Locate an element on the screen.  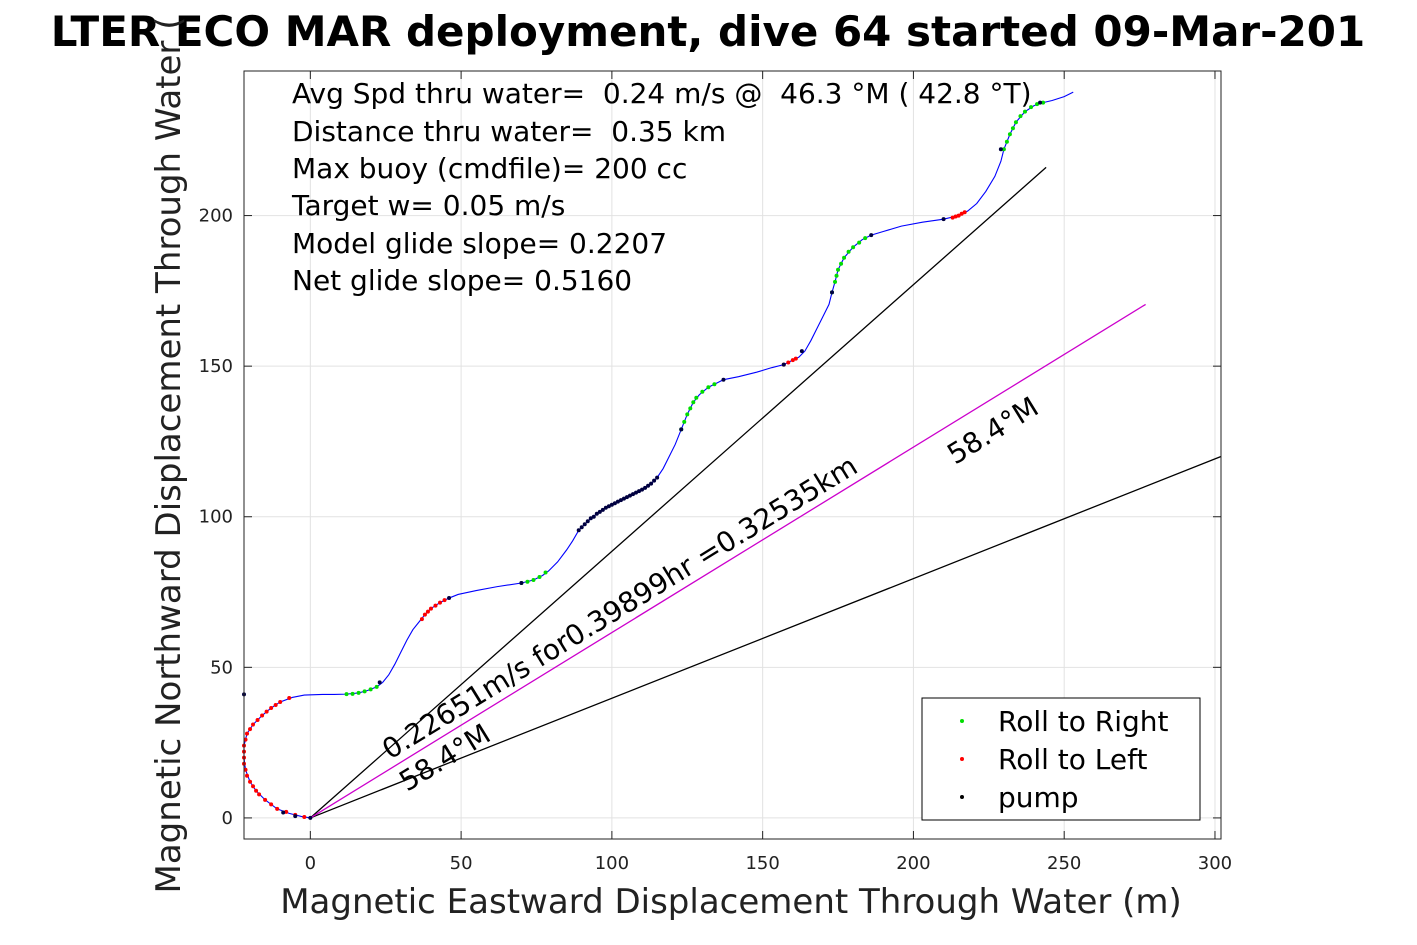
y-tick-label: 50 is located at coordinates (221, 667).